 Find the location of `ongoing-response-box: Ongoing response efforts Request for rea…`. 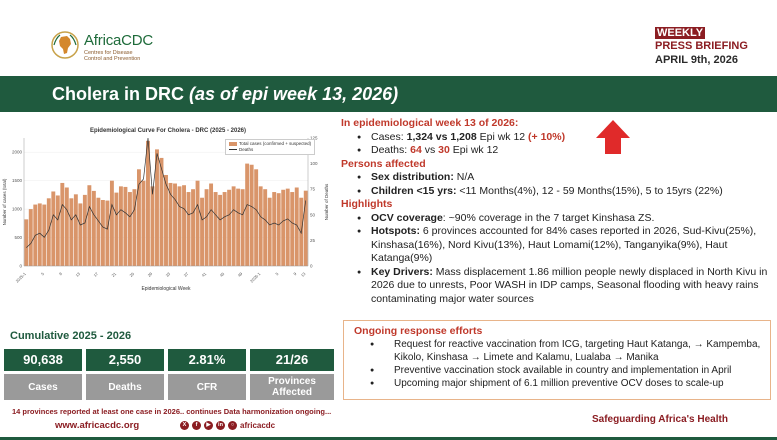

ongoing-response-box: Ongoing response efforts Request for rea… is located at coordinates (557, 360).